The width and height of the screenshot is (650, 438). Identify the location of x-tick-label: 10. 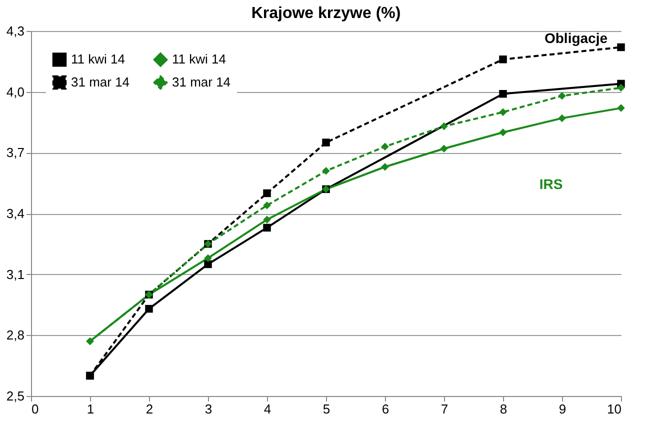
(614, 409).